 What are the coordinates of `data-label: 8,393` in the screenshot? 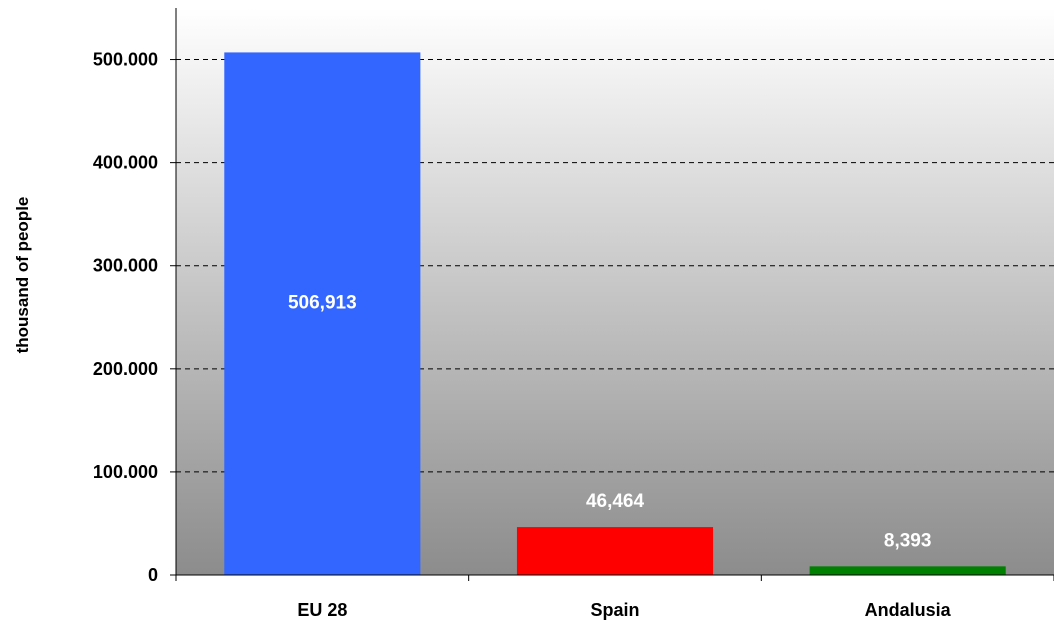 It's located at (908, 540).